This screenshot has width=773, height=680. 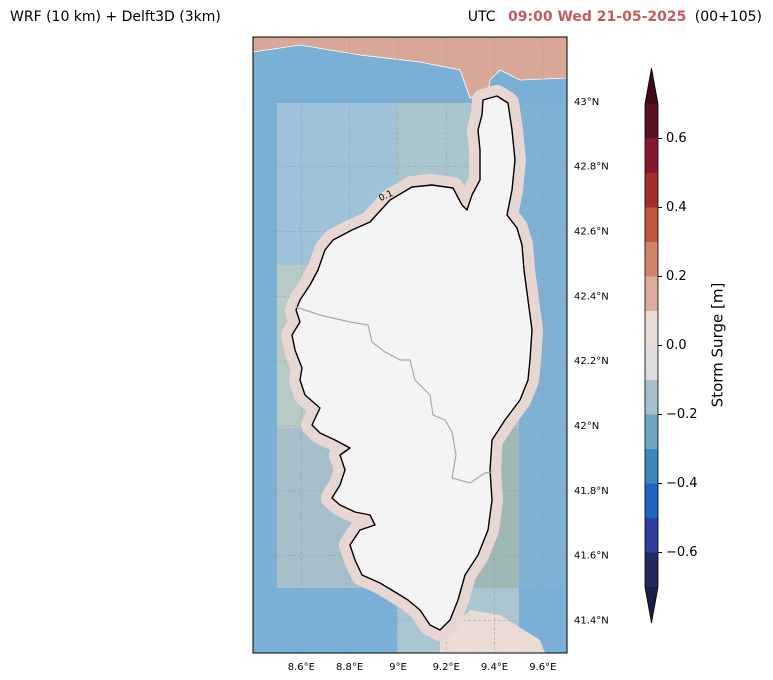 I want to click on time: 09:00 Wed 21-05-2025, so click(x=597, y=17).